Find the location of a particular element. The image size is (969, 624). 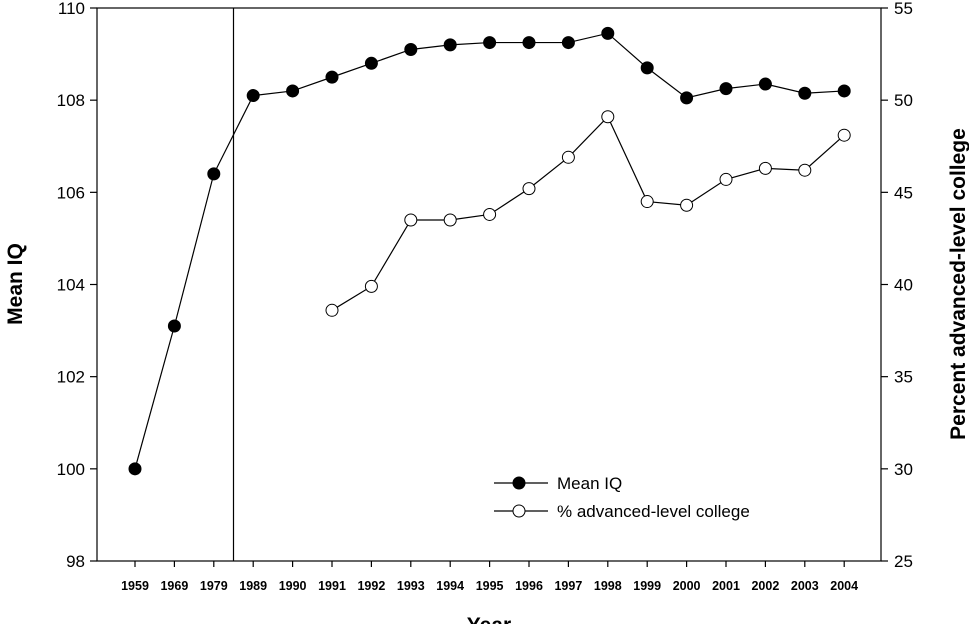

x-tick-label: 1999 is located at coordinates (647, 586).